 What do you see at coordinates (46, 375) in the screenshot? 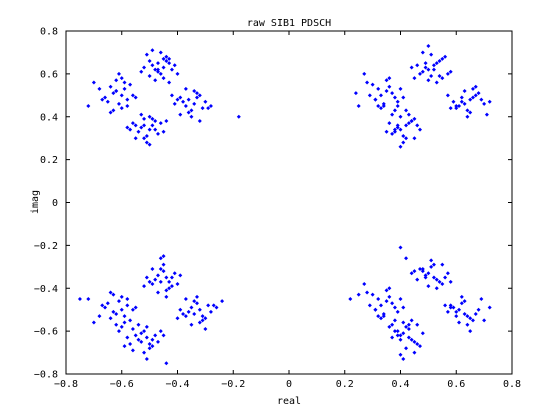
I see `y-tick-label: −0.8` at bounding box center [46, 375].